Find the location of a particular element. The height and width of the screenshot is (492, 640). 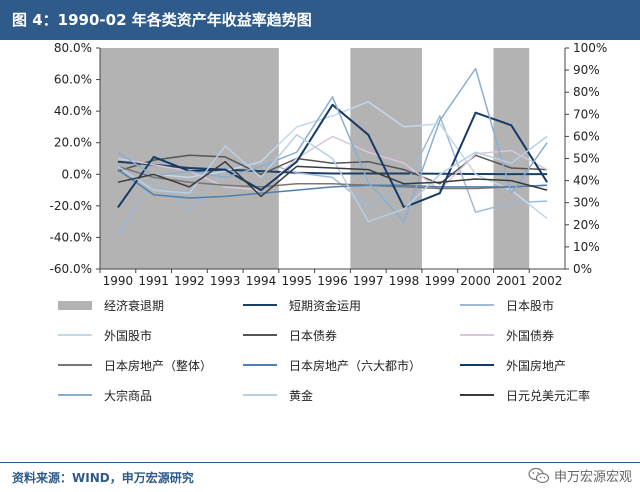

legend-label: 黄金 is located at coordinates (301, 395).